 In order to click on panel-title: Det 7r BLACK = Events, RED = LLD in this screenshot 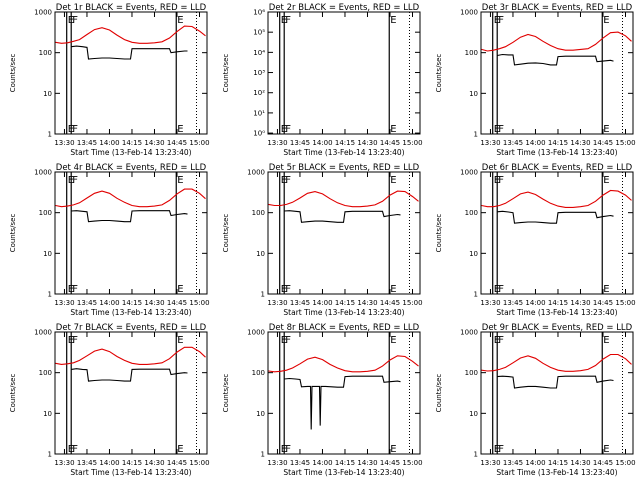, I will do `click(131, 328)`.